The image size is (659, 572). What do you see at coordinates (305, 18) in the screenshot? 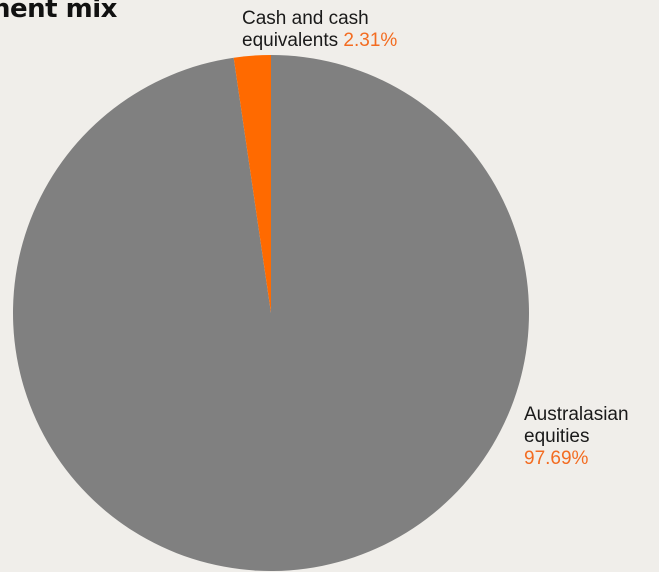
I see `label-cash-line1: Cash and cash` at bounding box center [305, 18].